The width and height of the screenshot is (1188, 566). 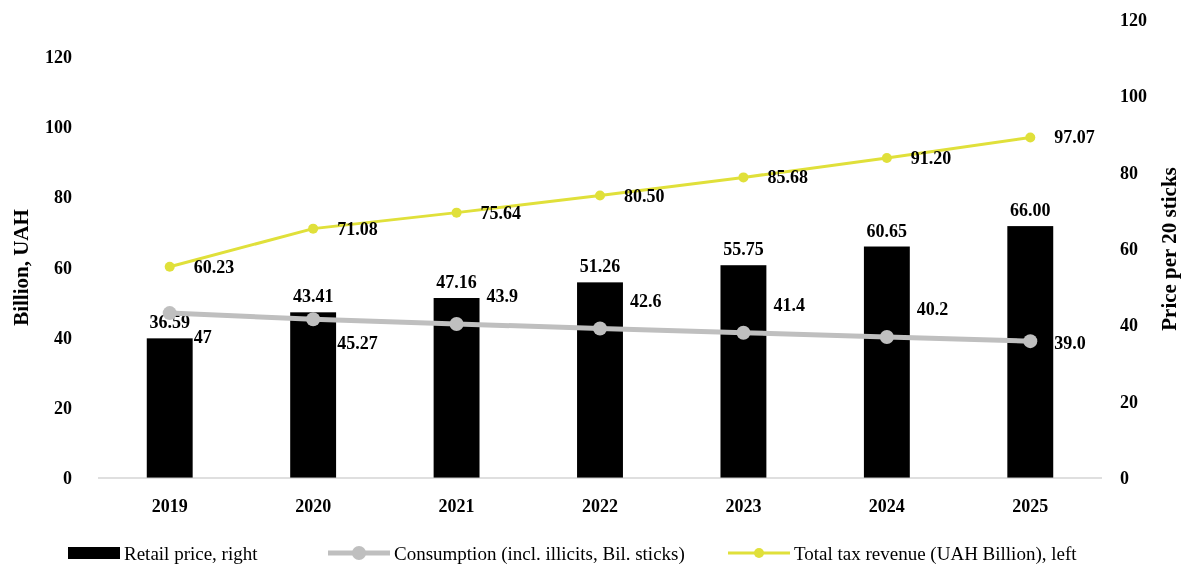 I want to click on data-label: 39.0, so click(x=1070, y=343).